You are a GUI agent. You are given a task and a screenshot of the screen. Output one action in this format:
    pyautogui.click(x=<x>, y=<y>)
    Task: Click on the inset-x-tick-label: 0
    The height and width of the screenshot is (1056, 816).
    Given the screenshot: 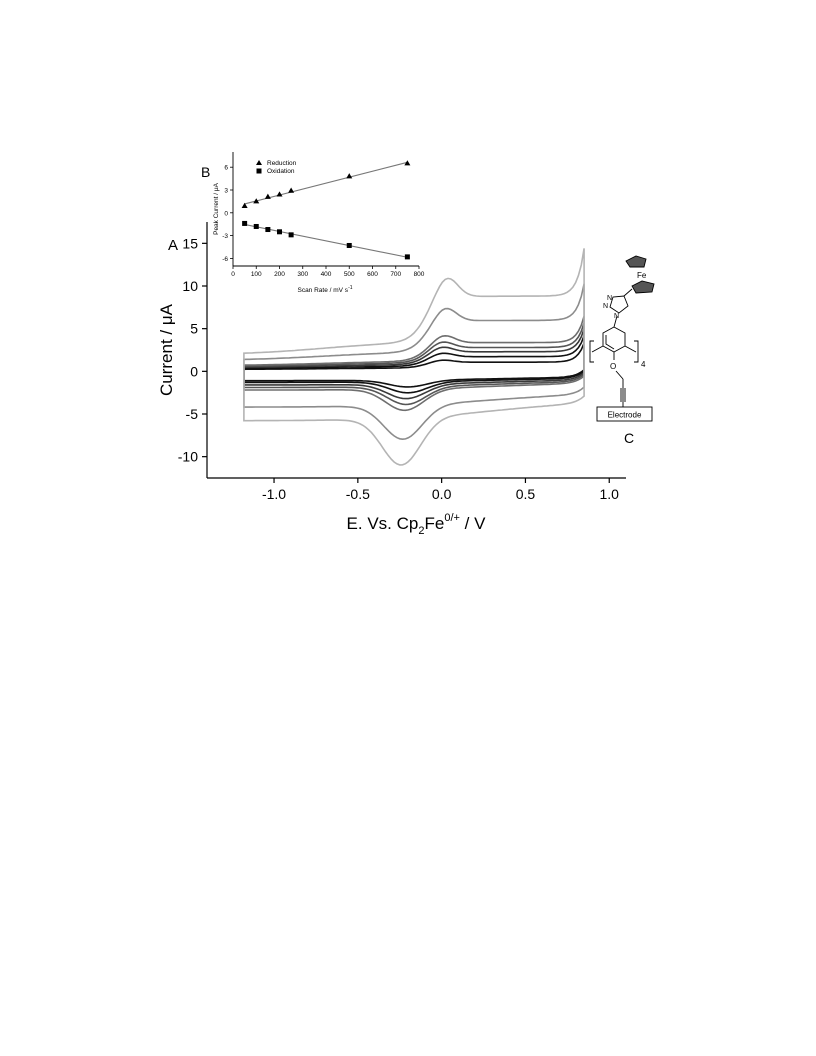 What is the action you would take?
    pyautogui.click(x=233, y=274)
    